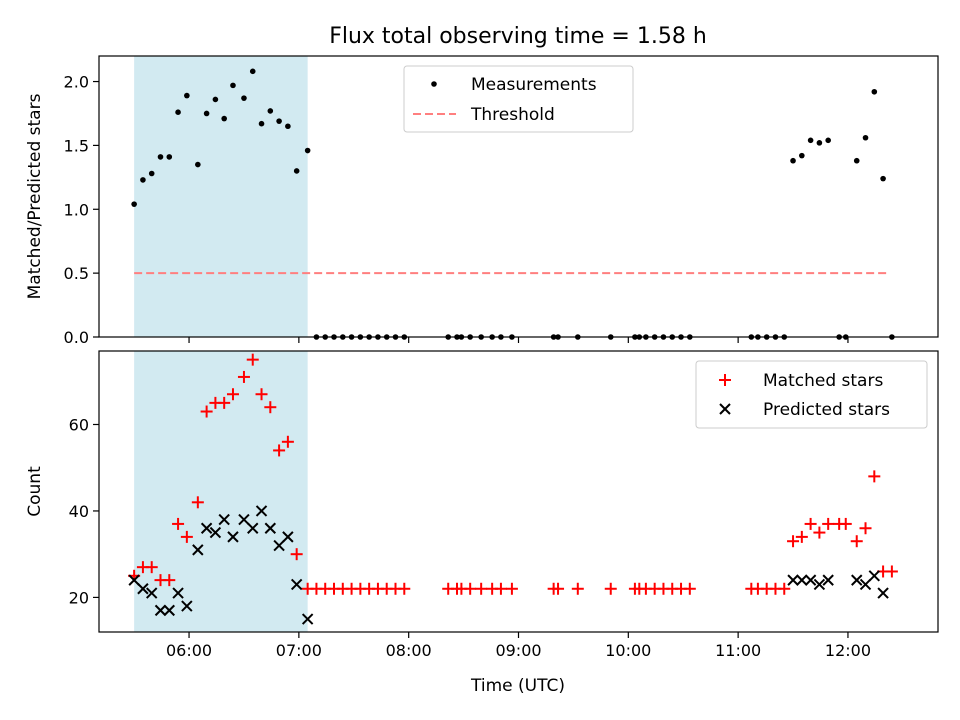  What do you see at coordinates (221, 491) in the screenshot?
I see `observing-span-shade-bottom` at bounding box center [221, 491].